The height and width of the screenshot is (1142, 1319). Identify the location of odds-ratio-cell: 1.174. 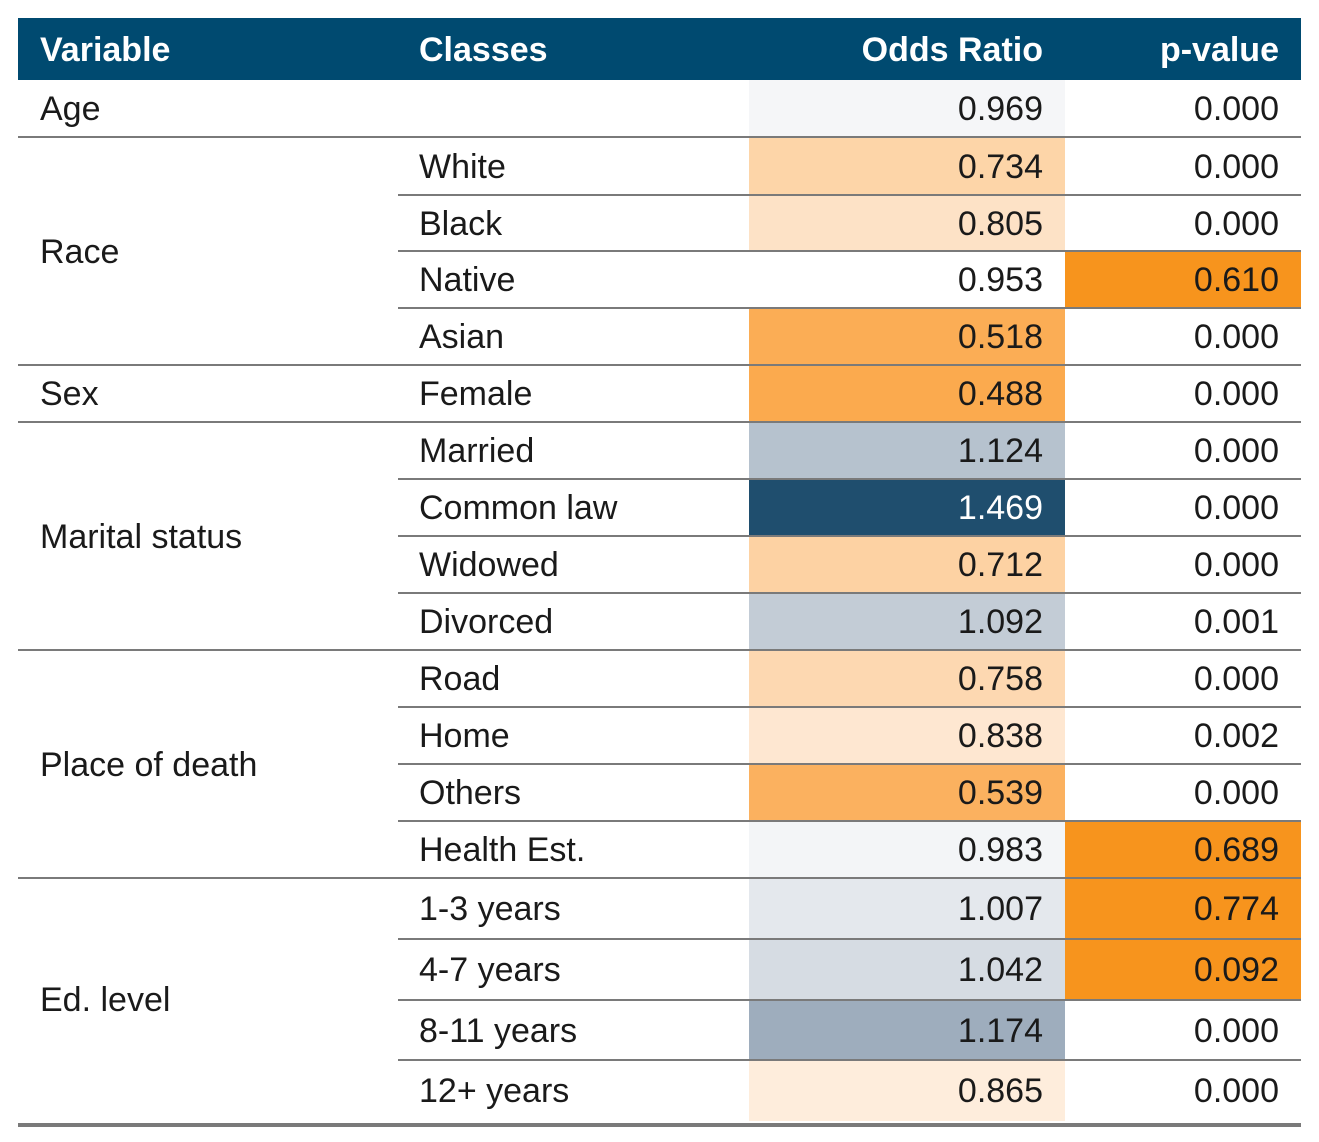
(907, 1031).